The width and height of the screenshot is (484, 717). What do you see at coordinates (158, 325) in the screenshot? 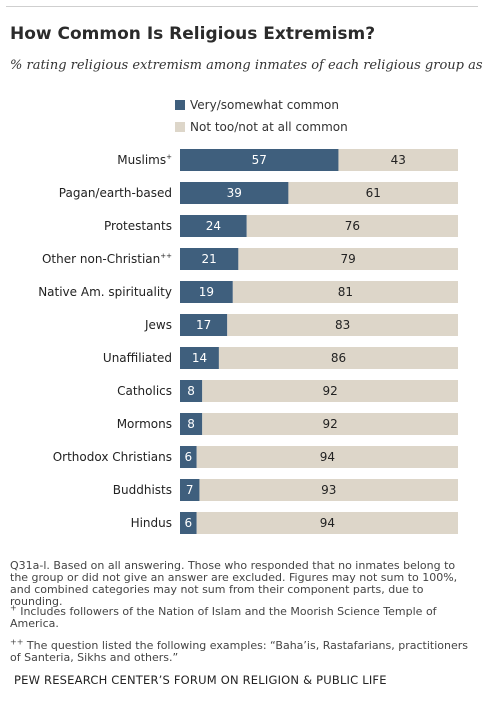
I see `category-label: Jews` at bounding box center [158, 325].